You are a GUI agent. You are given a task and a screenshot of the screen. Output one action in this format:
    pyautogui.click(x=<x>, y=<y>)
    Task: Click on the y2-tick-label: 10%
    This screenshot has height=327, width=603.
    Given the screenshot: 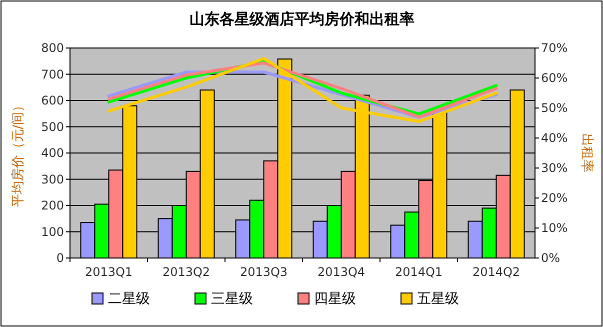 What is the action you would take?
    pyautogui.click(x=554, y=228)
    